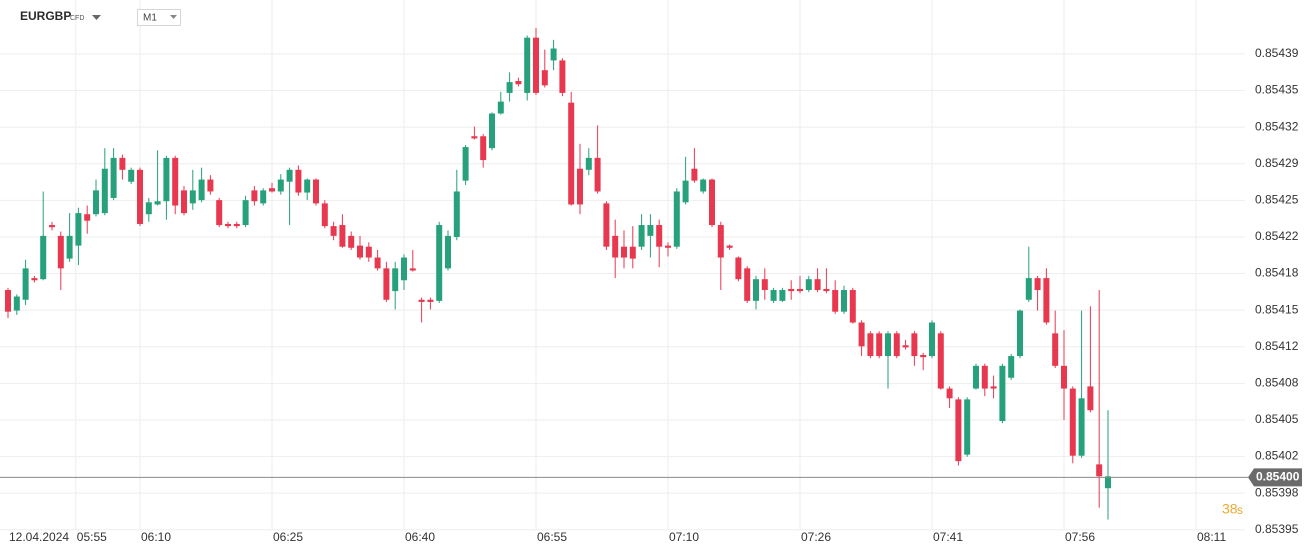  I want to click on y-tick-label: 0.85408, so click(1277, 383).